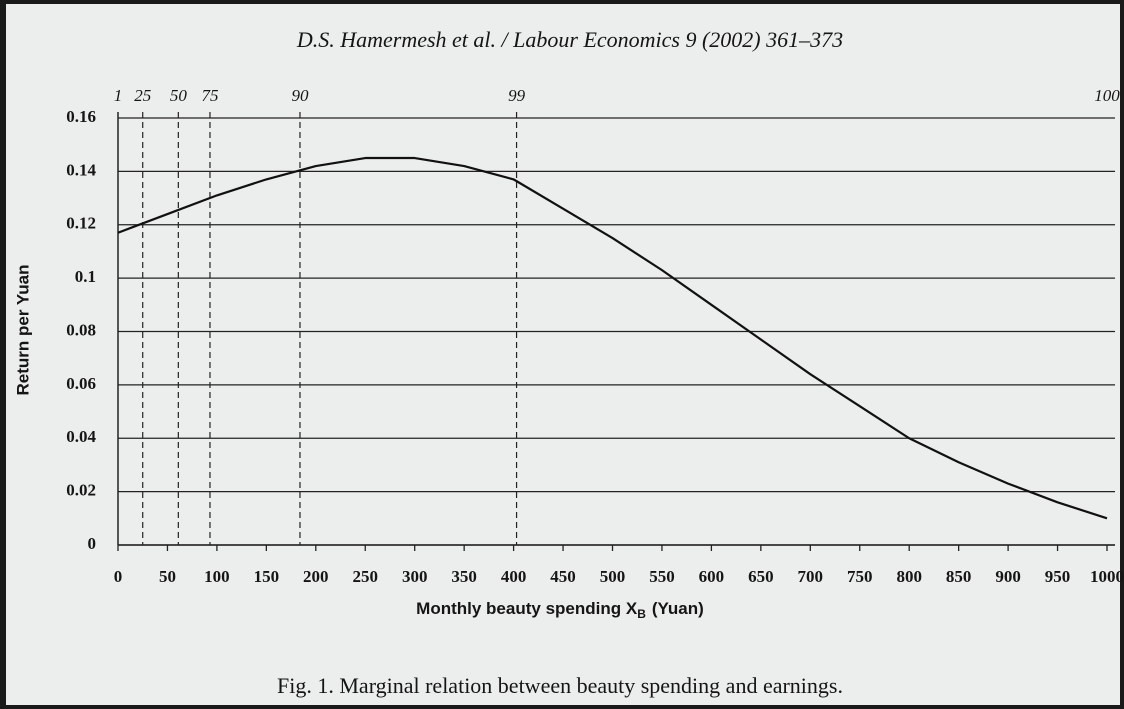 The height and width of the screenshot is (709, 1124). Describe the element at coordinates (22, 330) in the screenshot. I see `y-axis-label: Return per Yuan` at that location.